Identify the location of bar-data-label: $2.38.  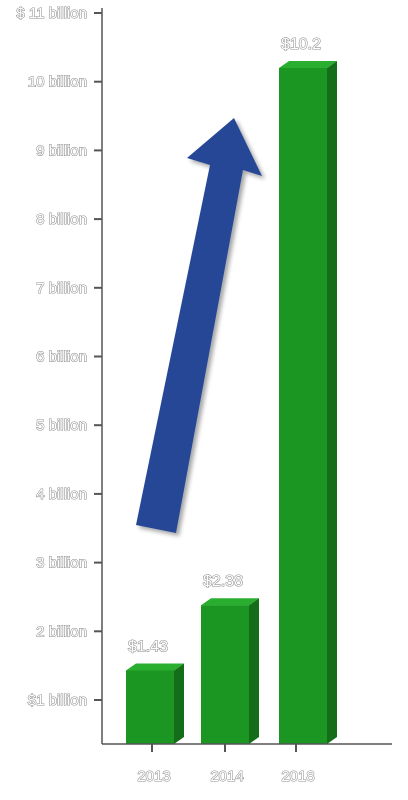
(223, 581).